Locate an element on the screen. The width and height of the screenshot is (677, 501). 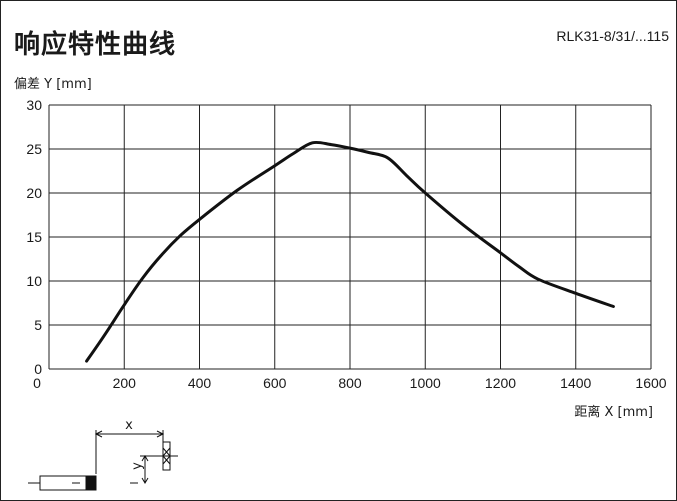
y-tick-label: 30 is located at coordinates (34, 105).